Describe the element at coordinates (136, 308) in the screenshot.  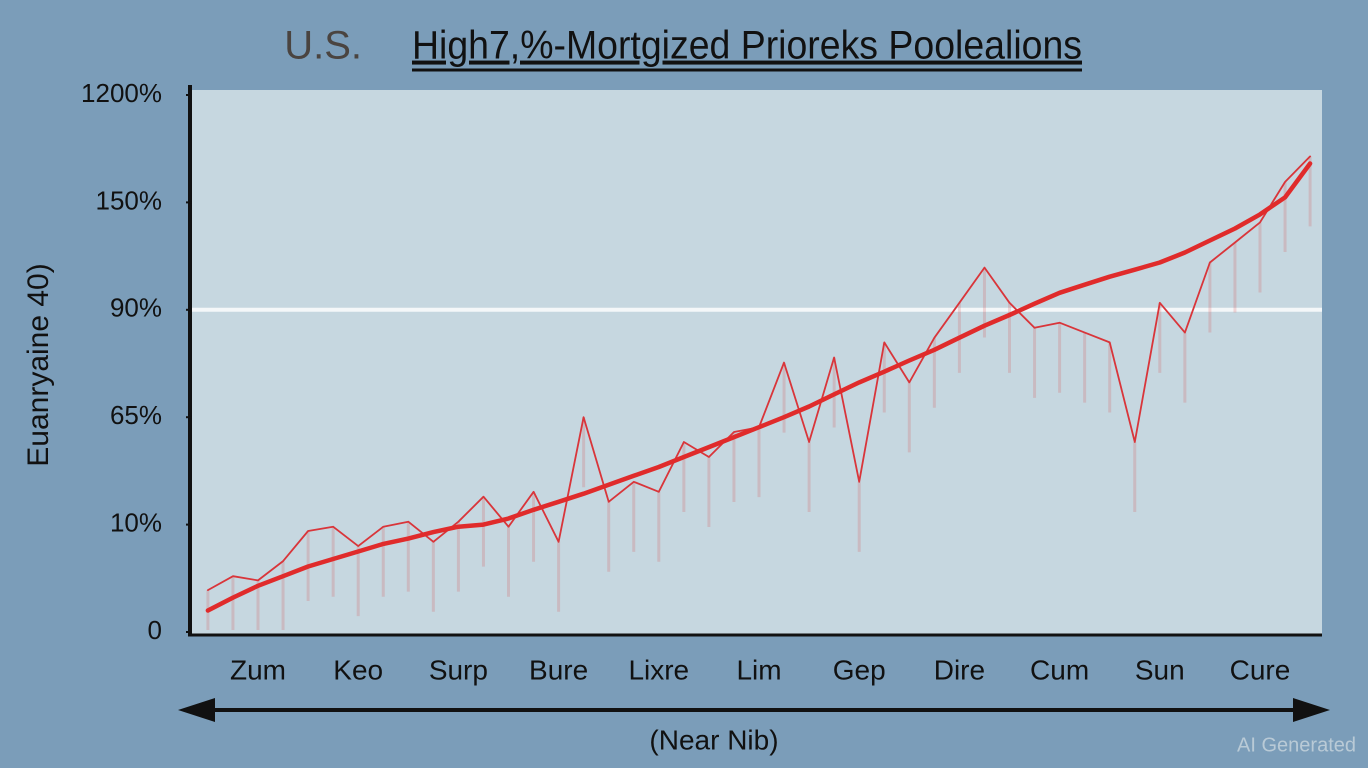
I see `y-tick-label: 90%` at that location.